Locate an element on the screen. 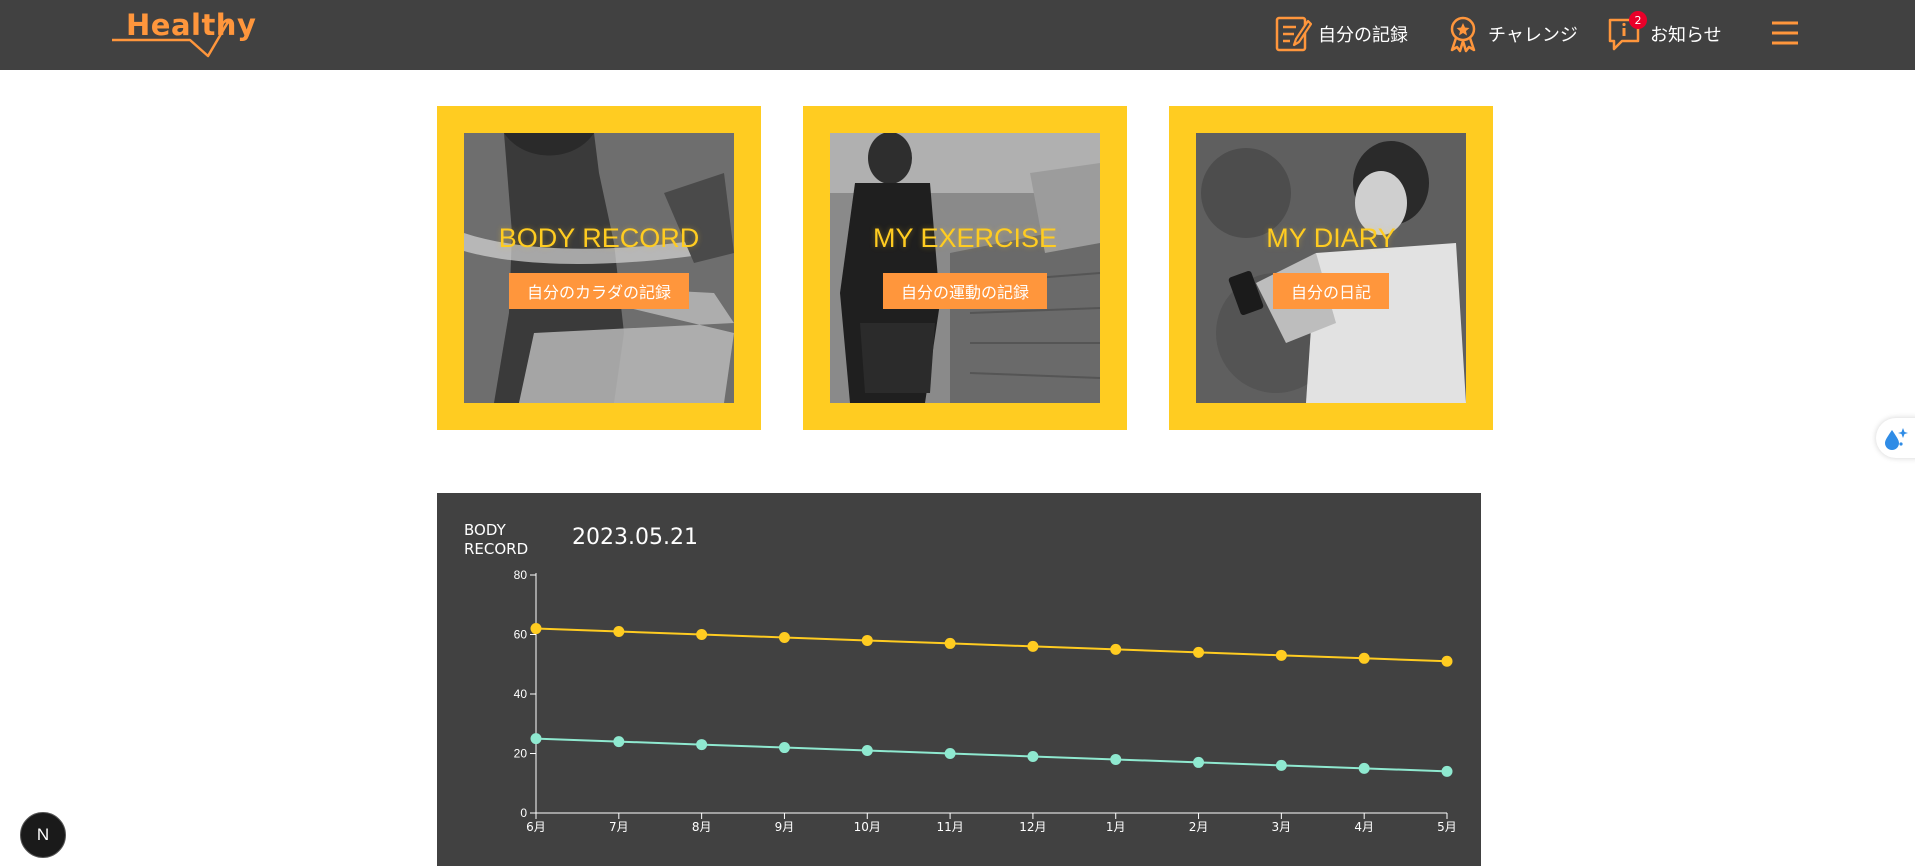  top-header: Healthy 自分の記録 チャレンジ is located at coordinates (957, 35).